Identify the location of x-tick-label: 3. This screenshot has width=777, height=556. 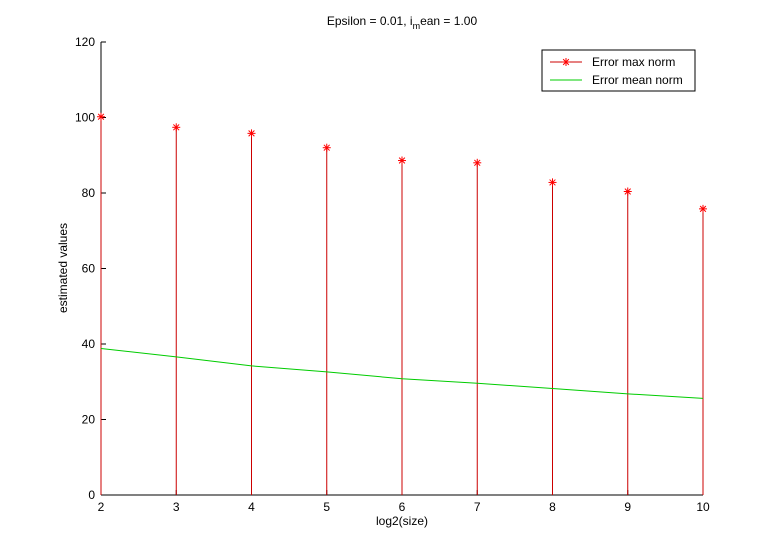
(176, 507).